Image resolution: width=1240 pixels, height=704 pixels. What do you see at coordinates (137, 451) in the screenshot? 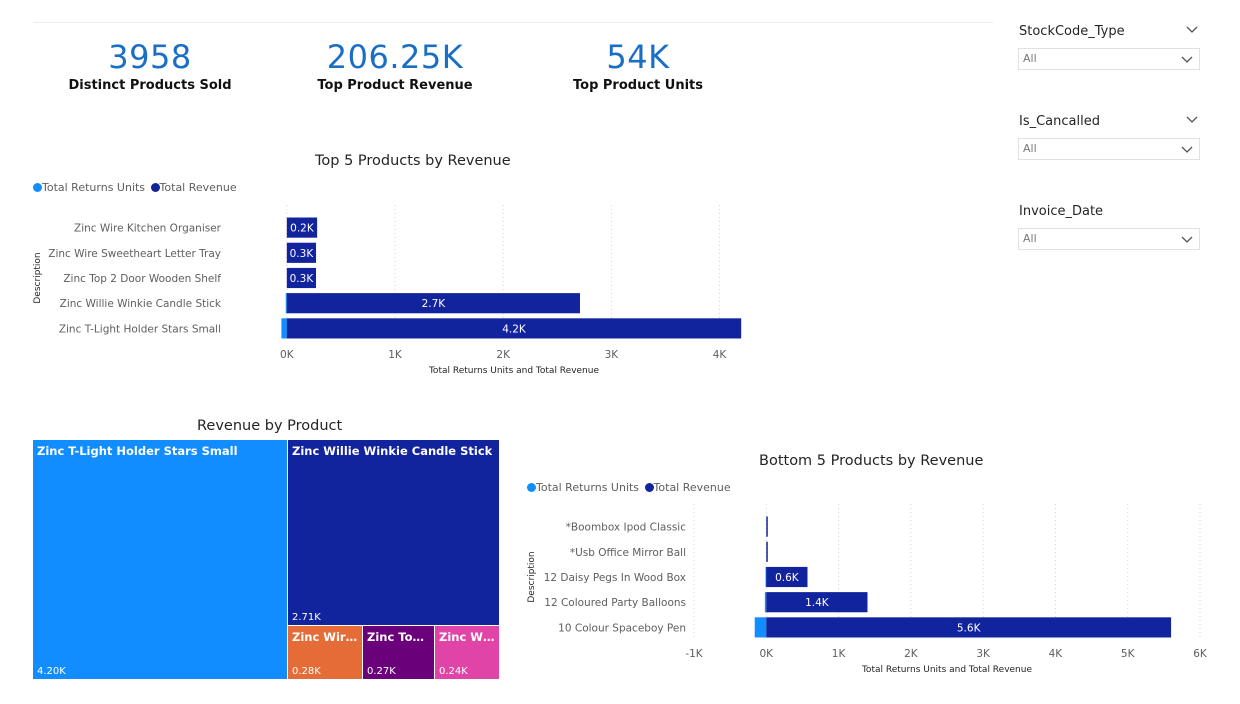
I see `treemap-cell-label: Zinc T-Light Holder Stars Small` at bounding box center [137, 451].